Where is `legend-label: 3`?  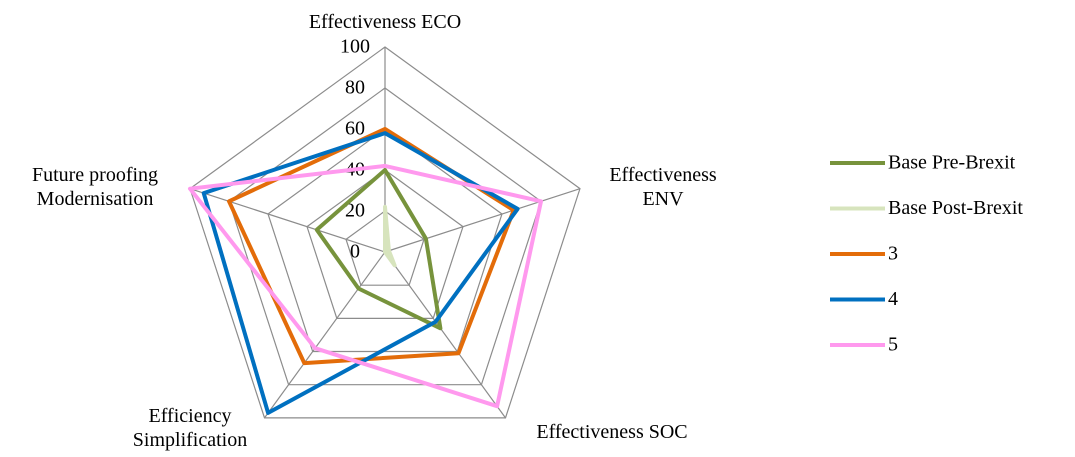
legend-label: 3 is located at coordinates (893, 254).